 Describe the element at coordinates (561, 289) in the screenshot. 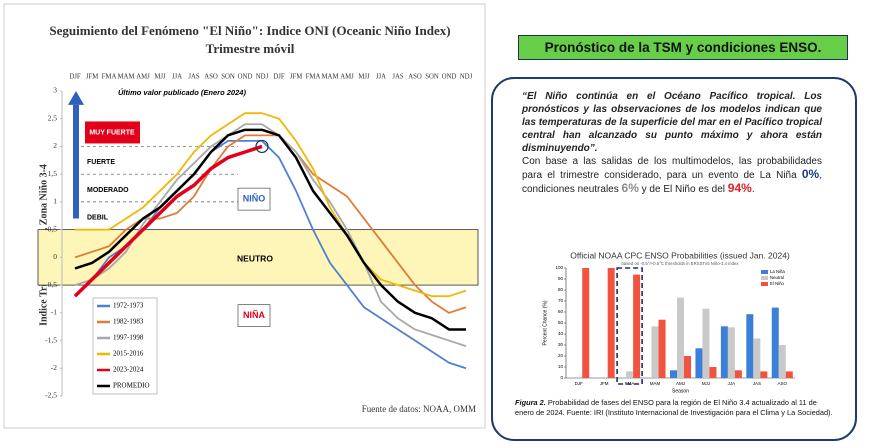

I see `y-tick-label: 80` at that location.